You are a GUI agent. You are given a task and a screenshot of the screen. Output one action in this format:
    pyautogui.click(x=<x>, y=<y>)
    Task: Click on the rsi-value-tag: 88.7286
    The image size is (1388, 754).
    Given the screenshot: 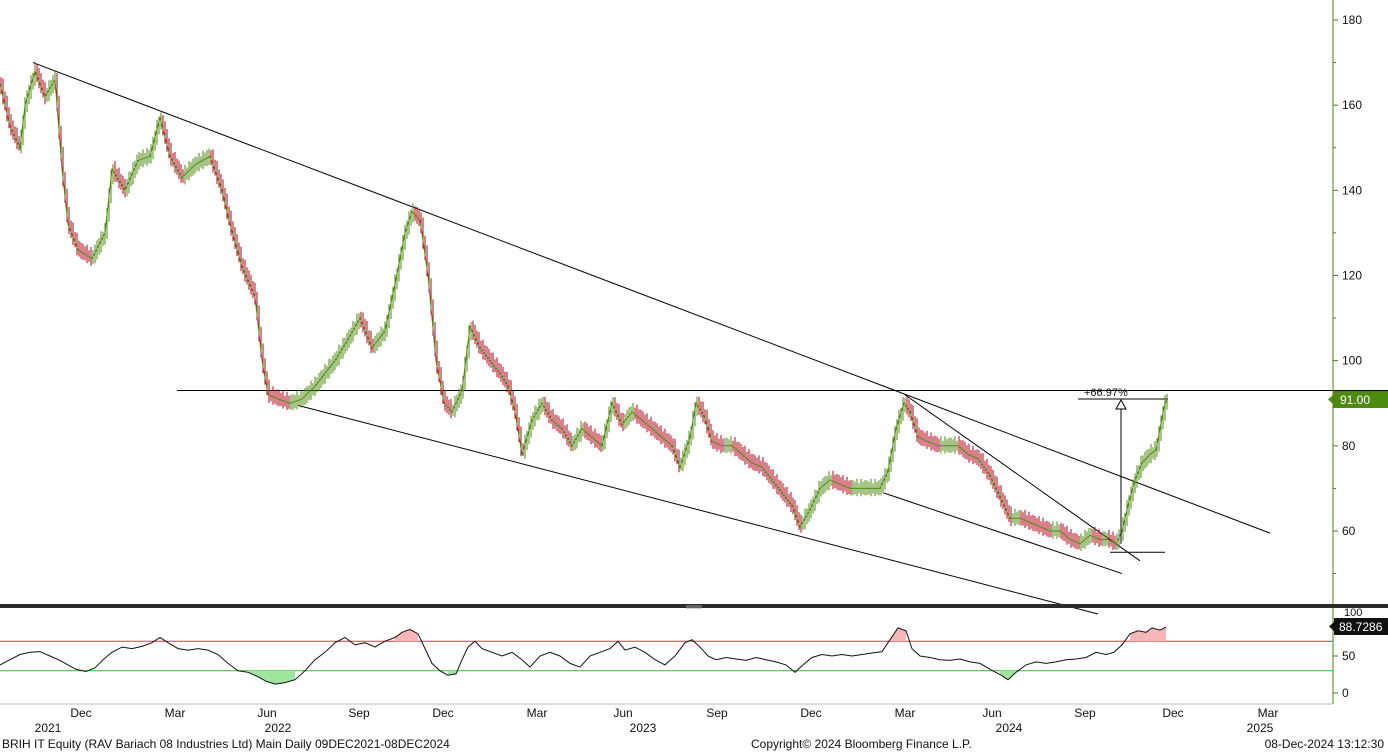 What is the action you would take?
    pyautogui.click(x=1358, y=626)
    